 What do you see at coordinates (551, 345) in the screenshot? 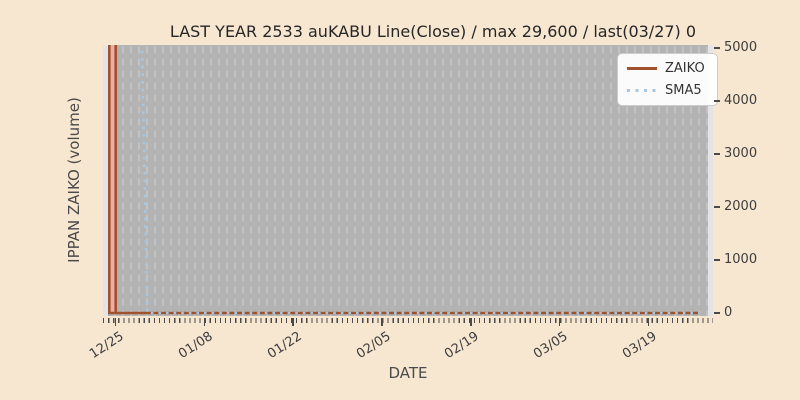
I see `x-tick-label: 03/05` at bounding box center [551, 345].